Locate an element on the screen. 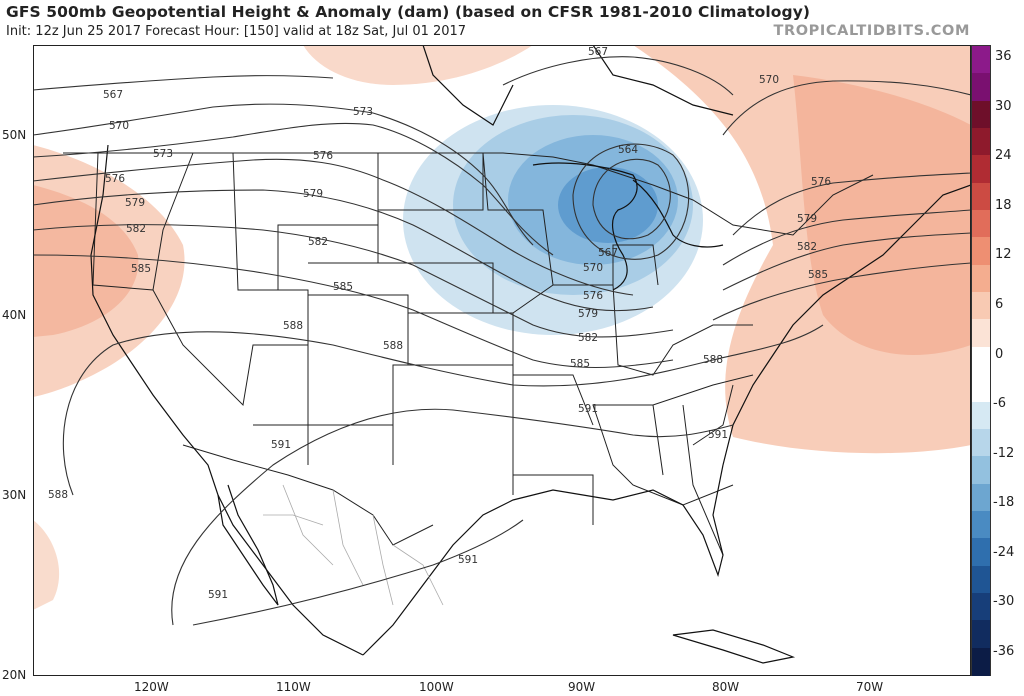  brand-watermark: TROPICALTIDBITS.COM is located at coordinates (871, 31).